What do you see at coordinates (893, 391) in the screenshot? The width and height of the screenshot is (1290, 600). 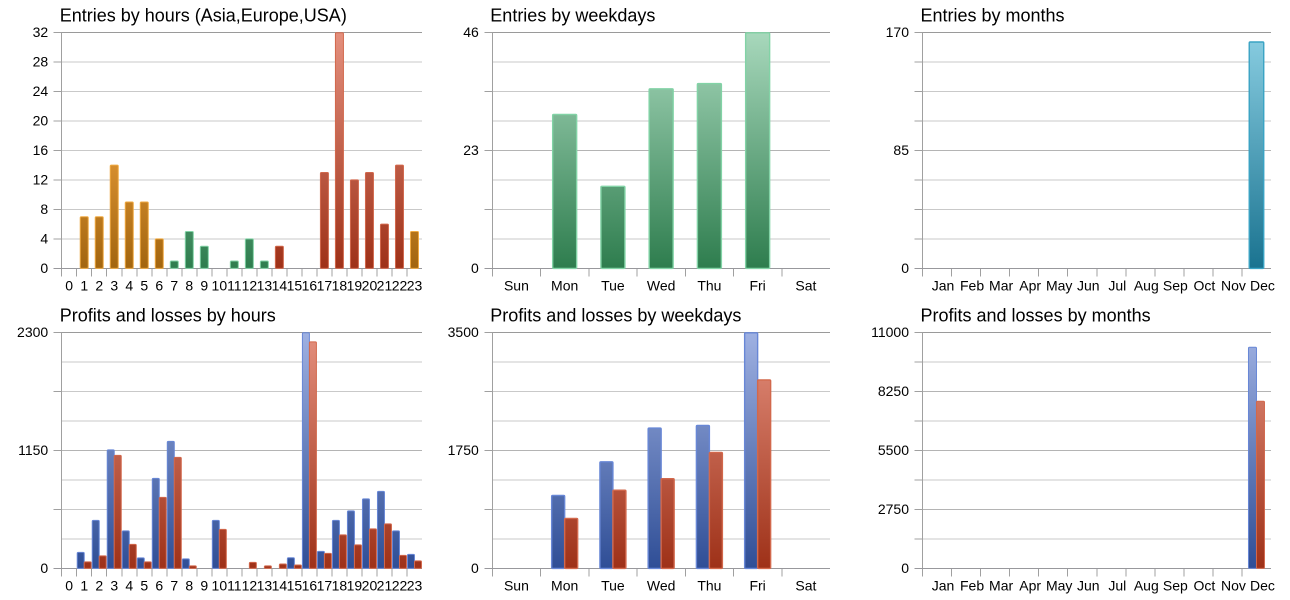 I see `svg-text: 8250` at bounding box center [893, 391].